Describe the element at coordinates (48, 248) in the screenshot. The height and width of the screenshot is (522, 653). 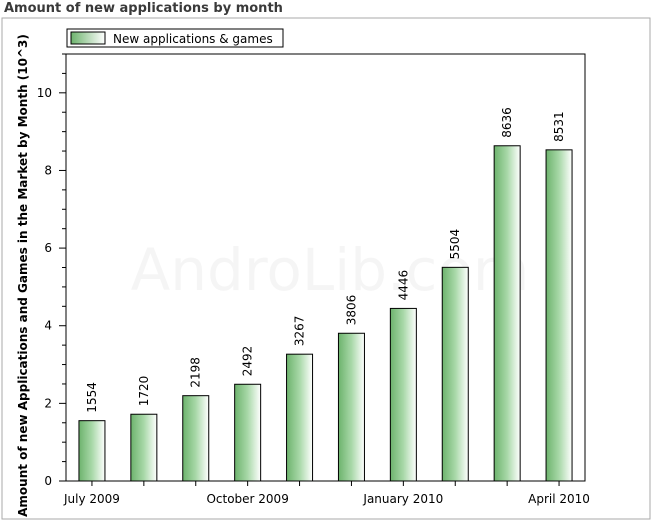
I see `y-tick-label: 6` at that location.